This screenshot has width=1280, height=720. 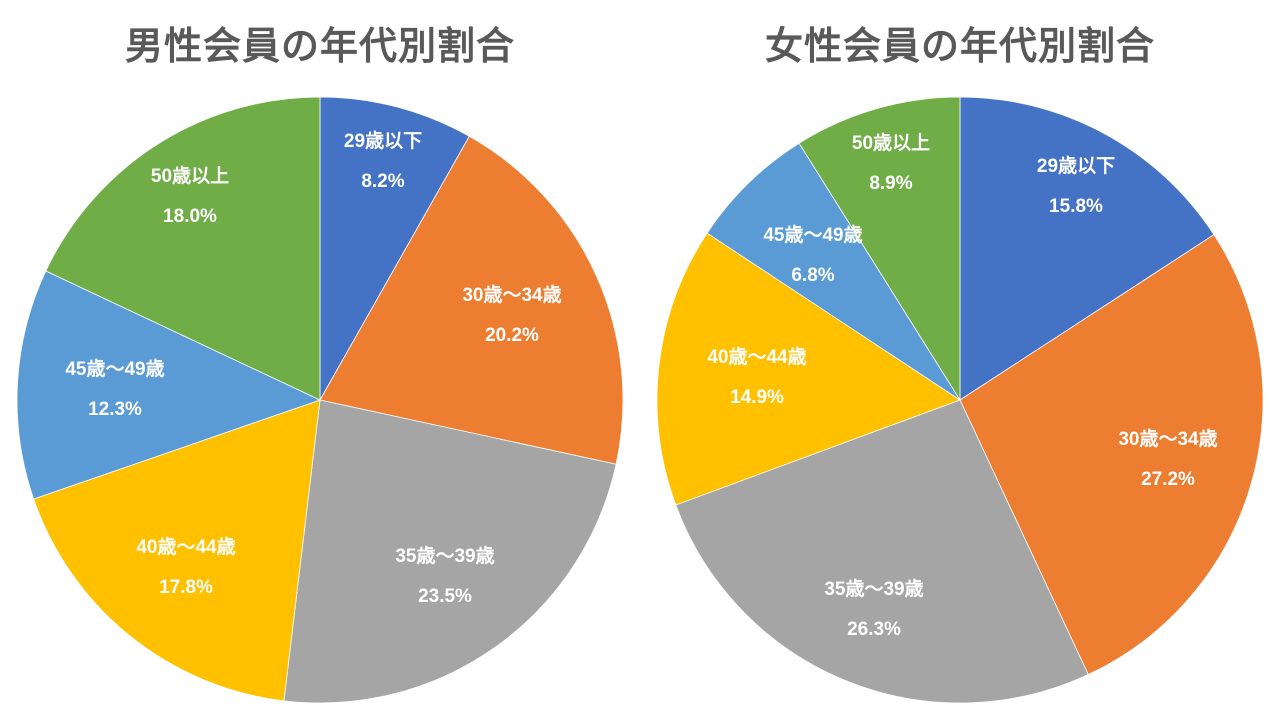 I want to click on slice-value: 26.3%, so click(x=874, y=629).